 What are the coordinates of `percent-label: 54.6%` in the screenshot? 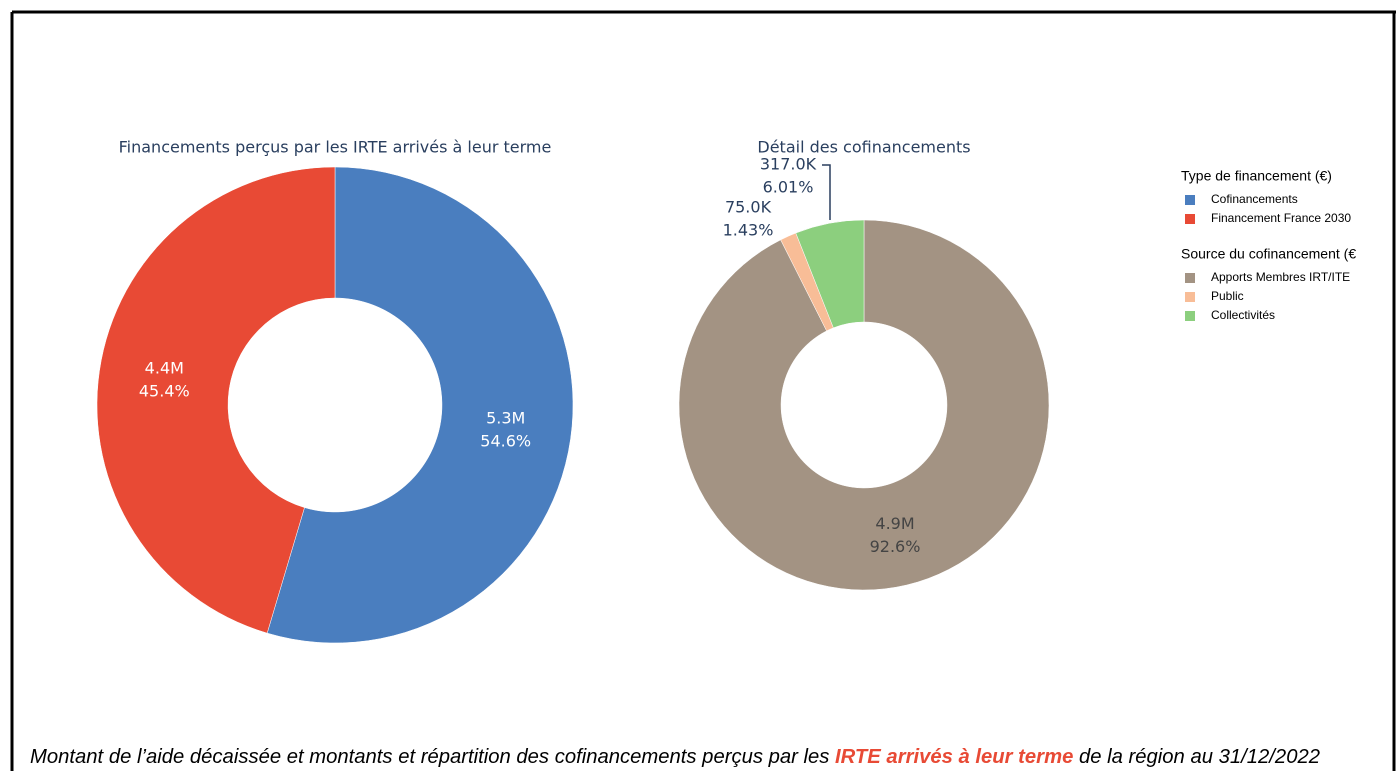 It's located at (505, 440).